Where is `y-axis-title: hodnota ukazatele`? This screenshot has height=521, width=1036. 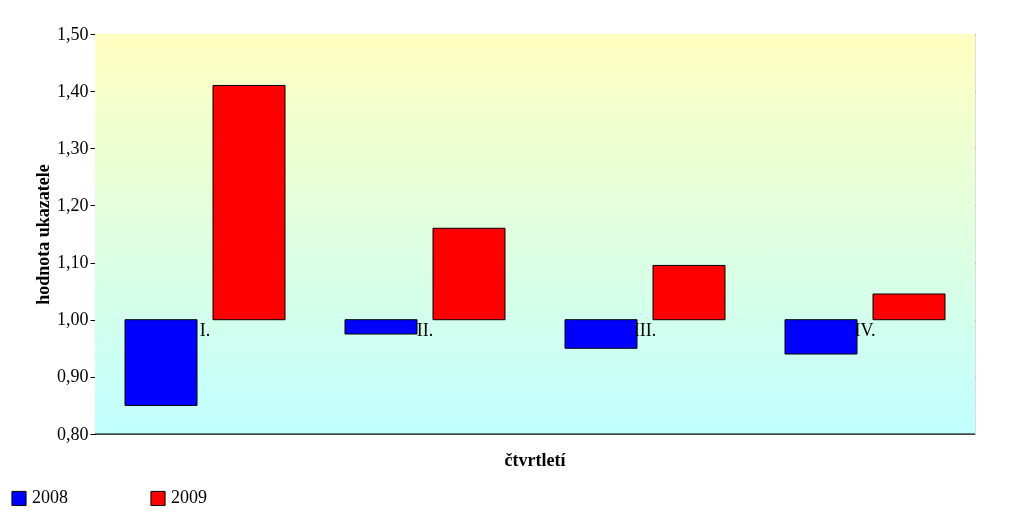 y-axis-title: hodnota ukazatele is located at coordinates (43, 234).